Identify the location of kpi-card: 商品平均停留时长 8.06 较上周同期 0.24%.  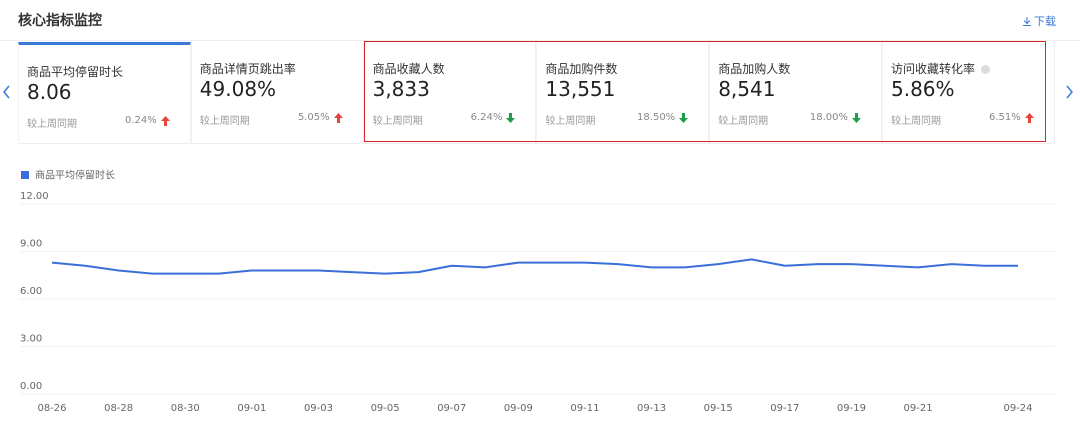
(104, 92).